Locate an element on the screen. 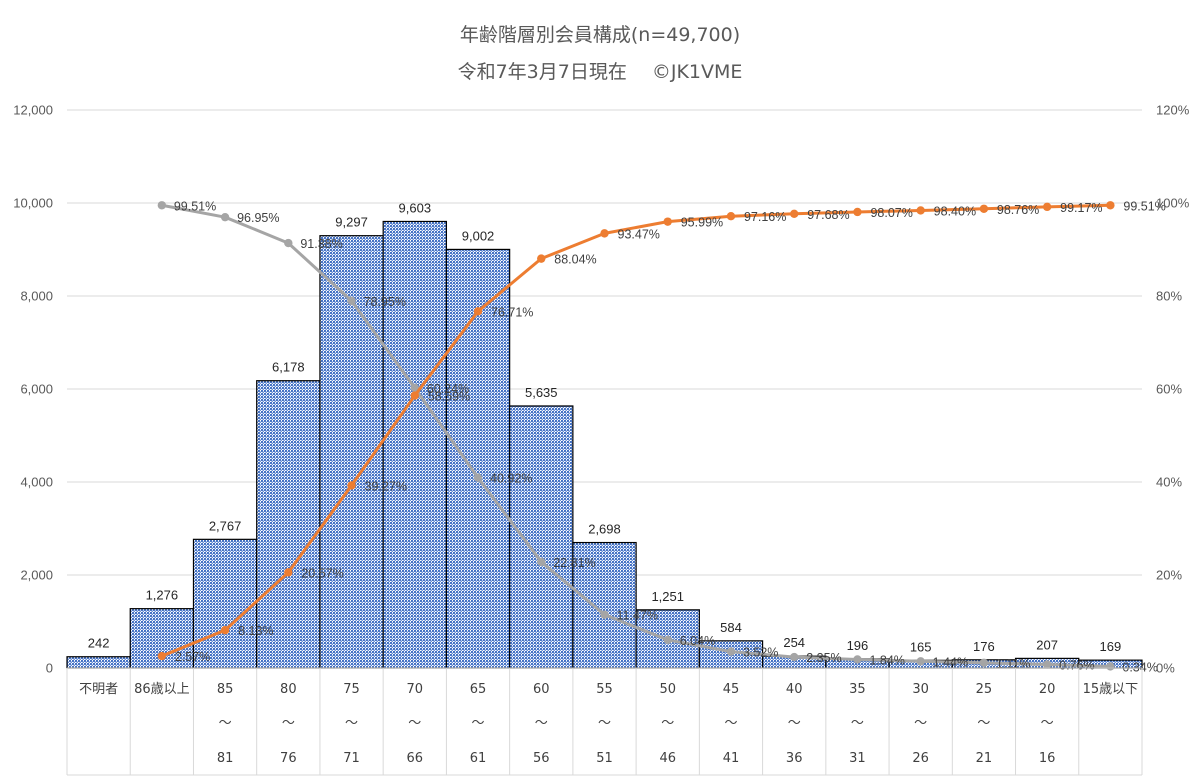 The image size is (1200, 782). cumulative-label-orange: 98.07% is located at coordinates (891, 213).